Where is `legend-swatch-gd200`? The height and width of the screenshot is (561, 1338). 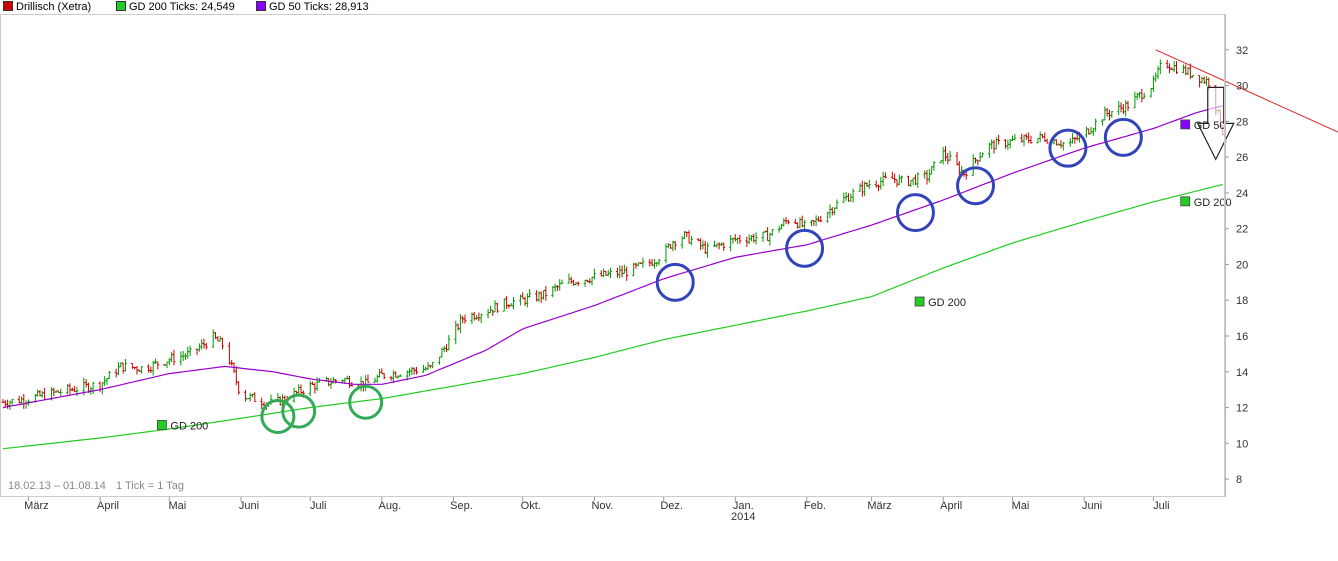
legend-swatch-gd200 is located at coordinates (121, 6).